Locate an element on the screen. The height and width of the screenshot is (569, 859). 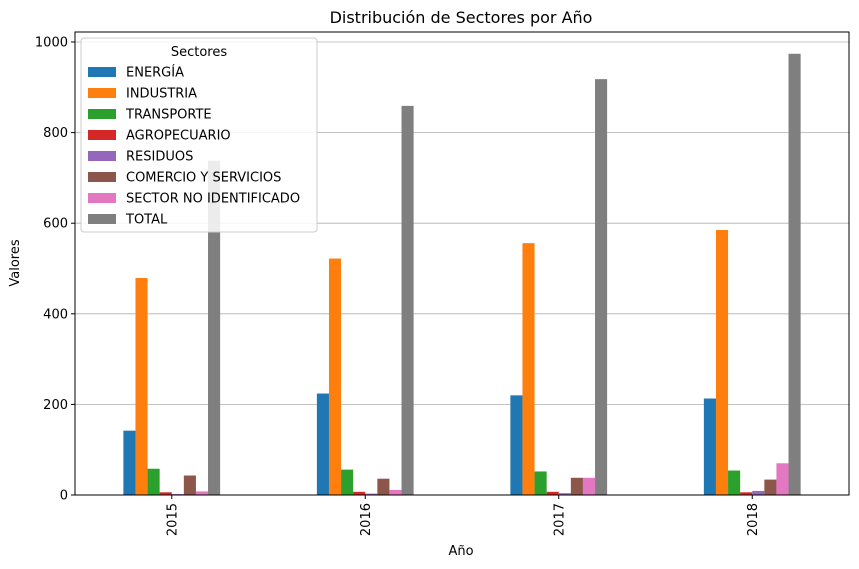
y-tick-label: 400 is located at coordinates (55, 314).